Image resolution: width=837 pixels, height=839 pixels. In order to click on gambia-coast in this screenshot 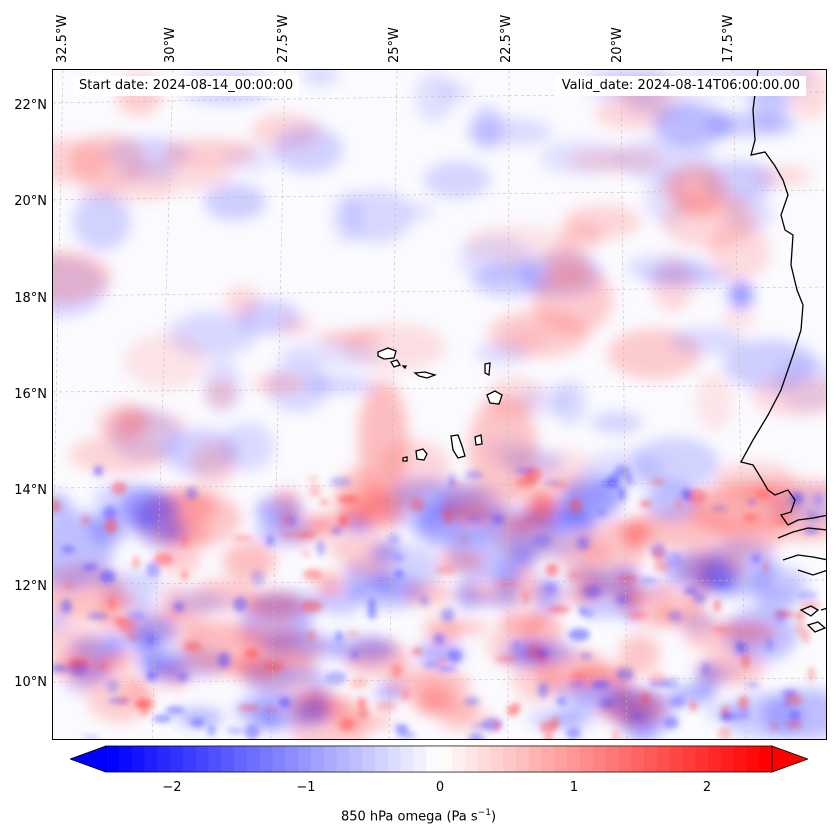, I will do `click(801, 533)`.